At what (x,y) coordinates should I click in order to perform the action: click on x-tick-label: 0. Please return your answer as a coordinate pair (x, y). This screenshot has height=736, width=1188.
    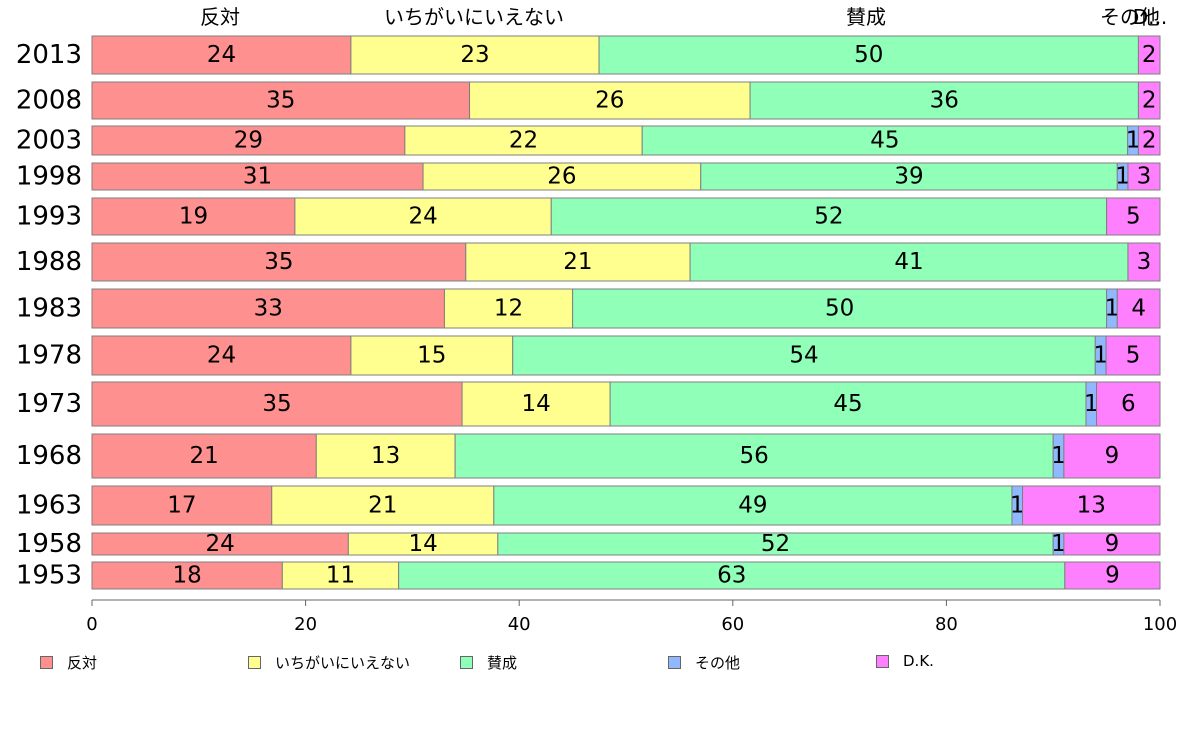
    Looking at the image, I should click on (91, 624).